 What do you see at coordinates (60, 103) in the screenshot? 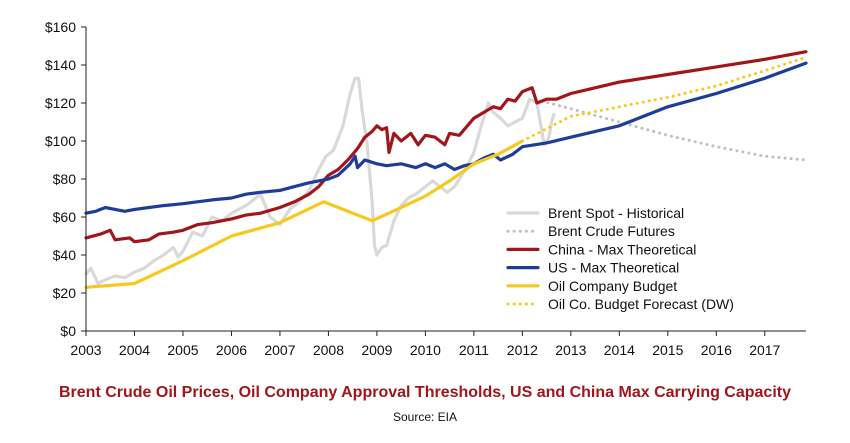
I see `y-tick-label: $120` at bounding box center [60, 103].